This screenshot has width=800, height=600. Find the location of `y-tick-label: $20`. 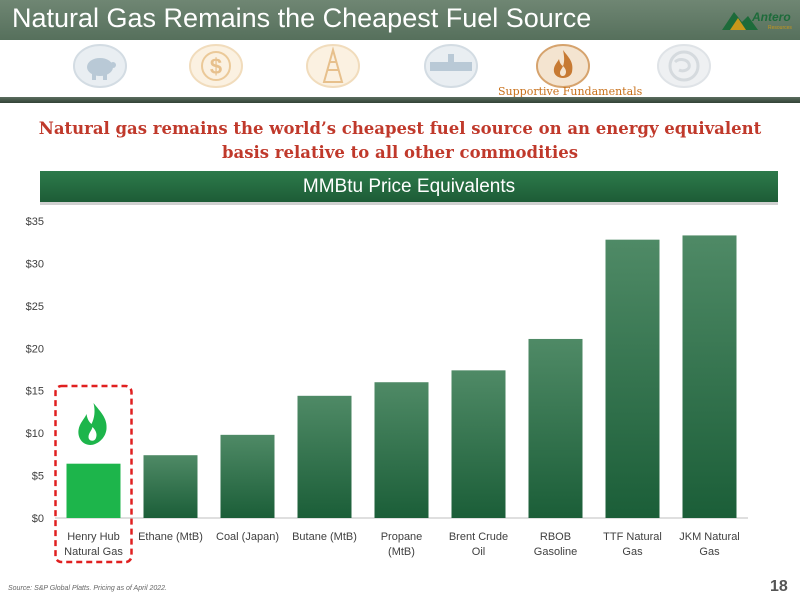

y-tick-label: $20 is located at coordinates (35, 349).